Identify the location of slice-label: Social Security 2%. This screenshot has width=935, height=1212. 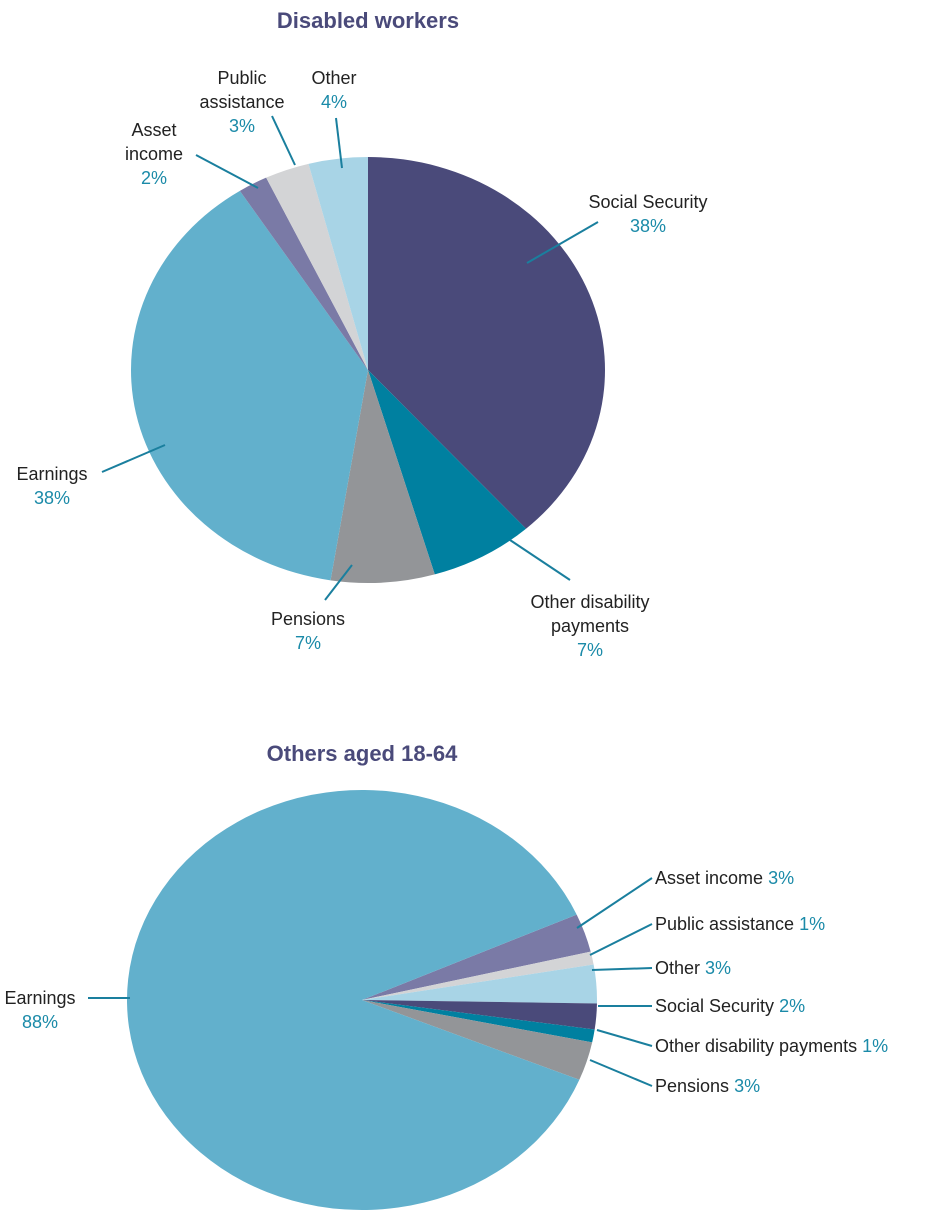
(730, 1006).